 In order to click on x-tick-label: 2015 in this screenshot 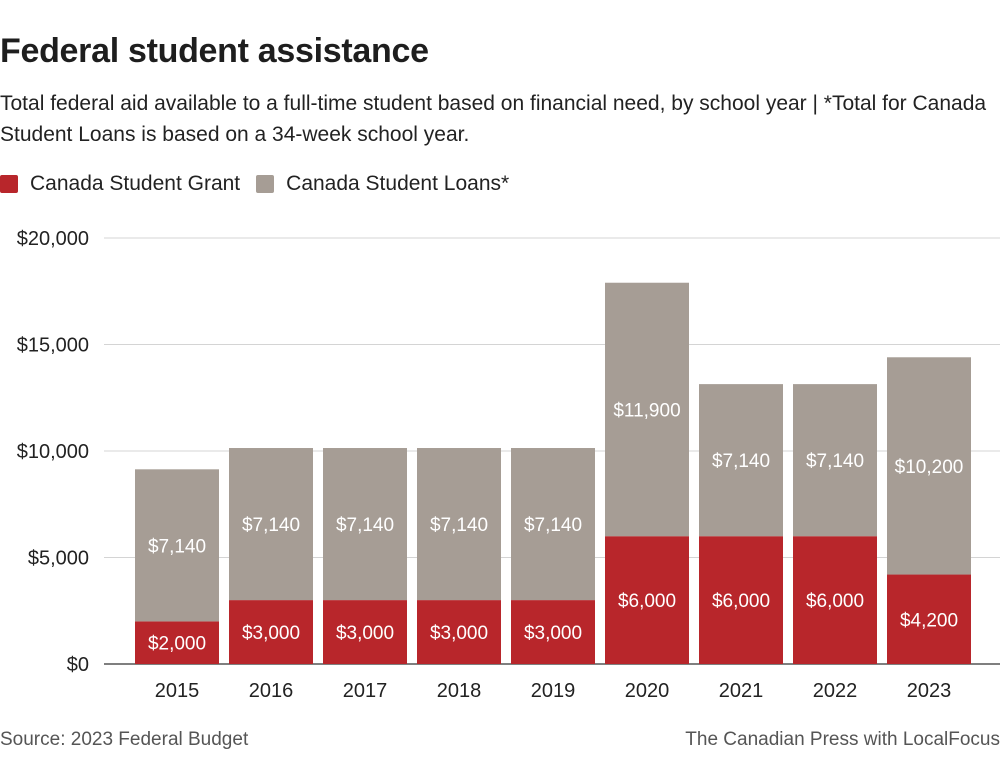, I will do `click(177, 691)`.